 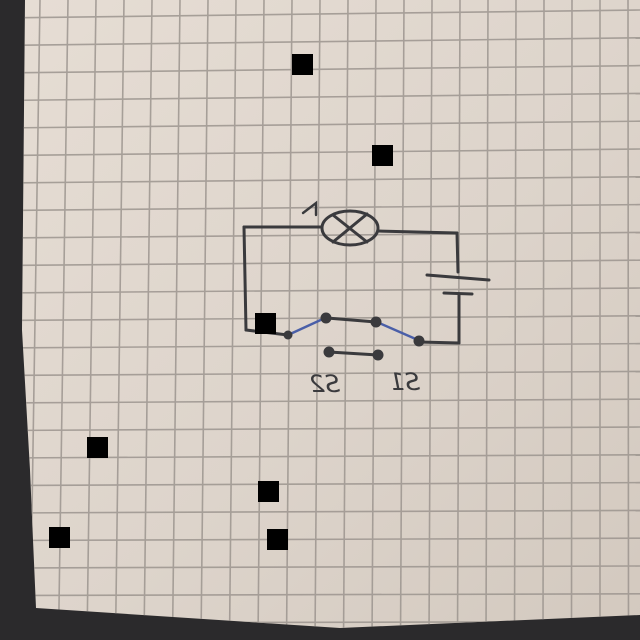 What do you see at coordinates (353, 353) in the screenshot?
I see `switch-bottom-bar` at bounding box center [353, 353].